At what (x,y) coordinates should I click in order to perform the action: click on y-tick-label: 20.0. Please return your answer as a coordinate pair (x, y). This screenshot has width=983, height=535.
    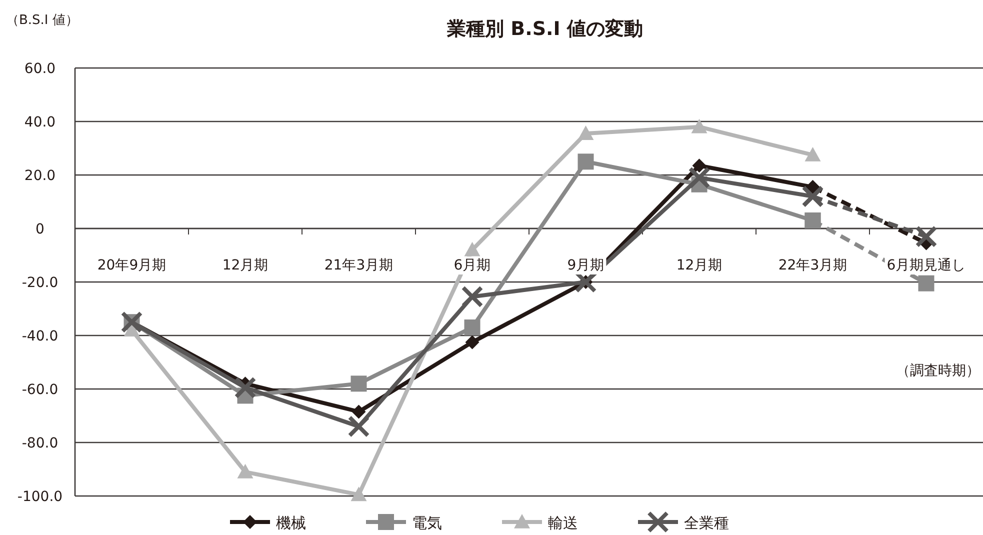
    Looking at the image, I should click on (40, 176).